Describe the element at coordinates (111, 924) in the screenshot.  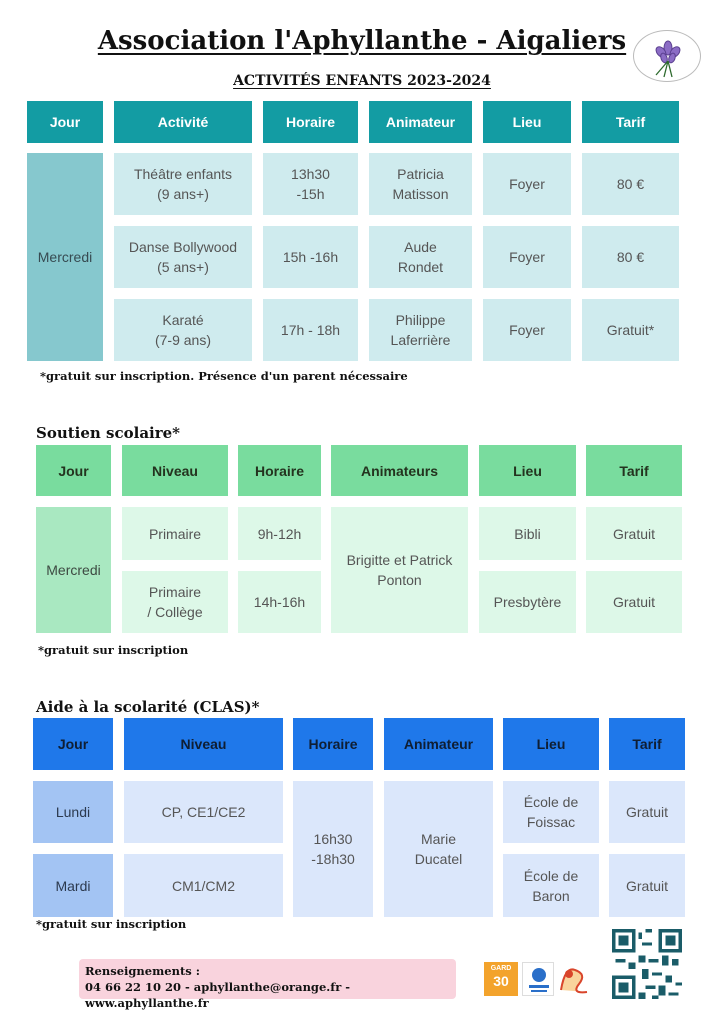
I see `clas-note: *gratuit sur inscription` at that location.